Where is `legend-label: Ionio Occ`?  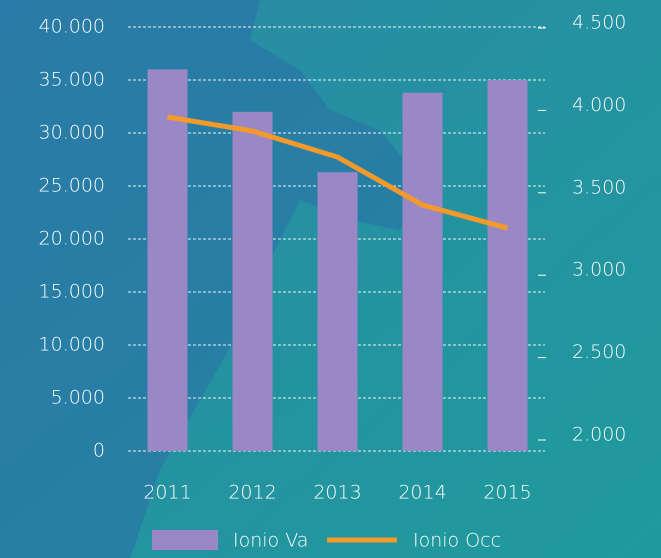
legend-label: Ionio Occ is located at coordinates (457, 541).